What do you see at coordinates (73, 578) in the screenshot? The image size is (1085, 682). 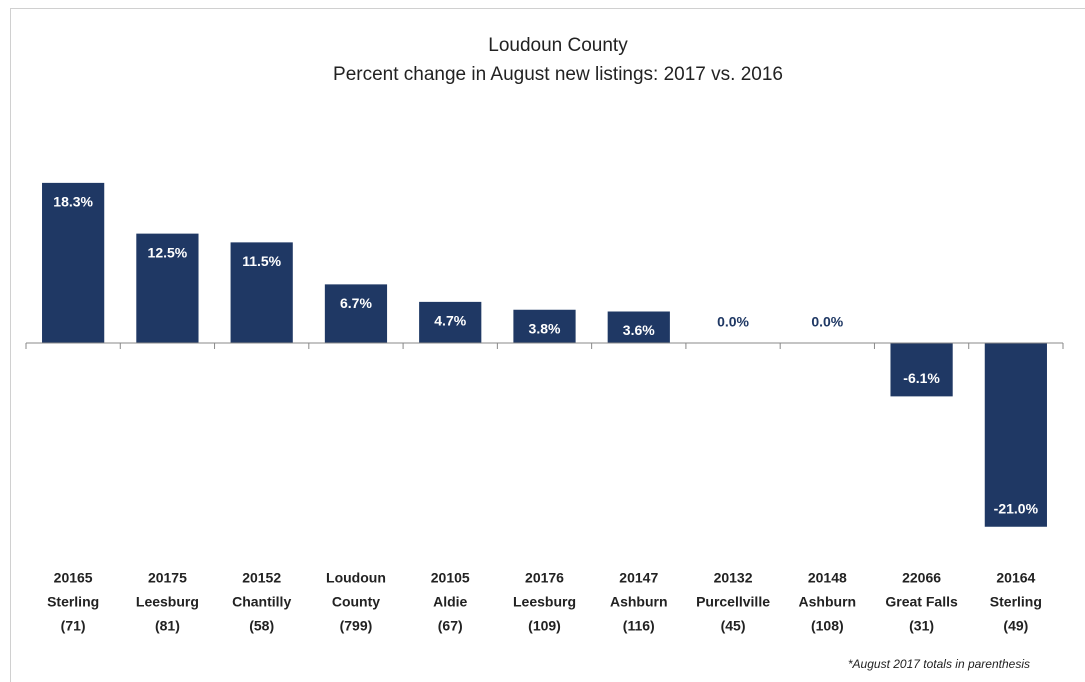 I see `x-tick-label: 20165` at bounding box center [73, 578].